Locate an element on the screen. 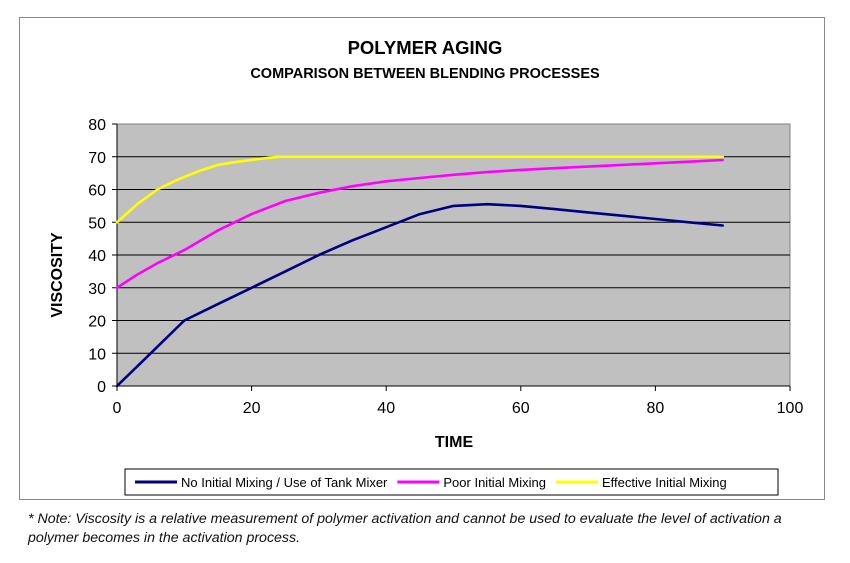 The width and height of the screenshot is (850, 563). legend-box is located at coordinates (451, 482).